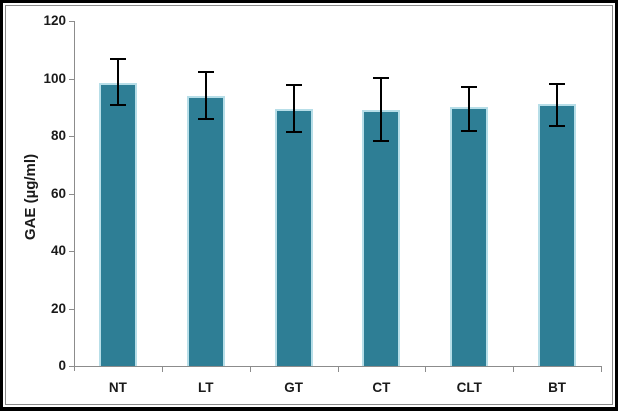  I want to click on bar-clt, so click(469, 236).